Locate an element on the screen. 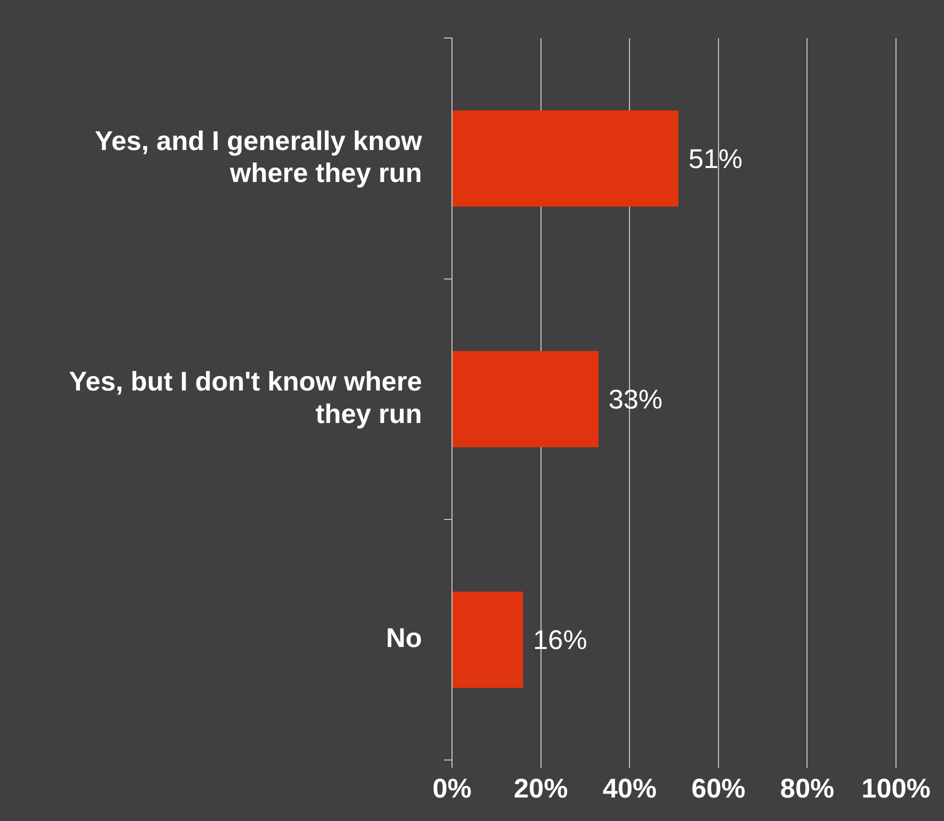 The height and width of the screenshot is (821, 944). y-tick-label: No is located at coordinates (404, 638).